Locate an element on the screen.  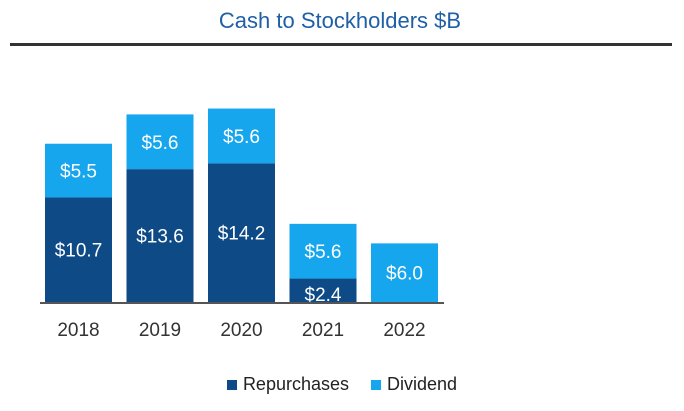
legend-item-dividend: Dividend is located at coordinates (414, 384).